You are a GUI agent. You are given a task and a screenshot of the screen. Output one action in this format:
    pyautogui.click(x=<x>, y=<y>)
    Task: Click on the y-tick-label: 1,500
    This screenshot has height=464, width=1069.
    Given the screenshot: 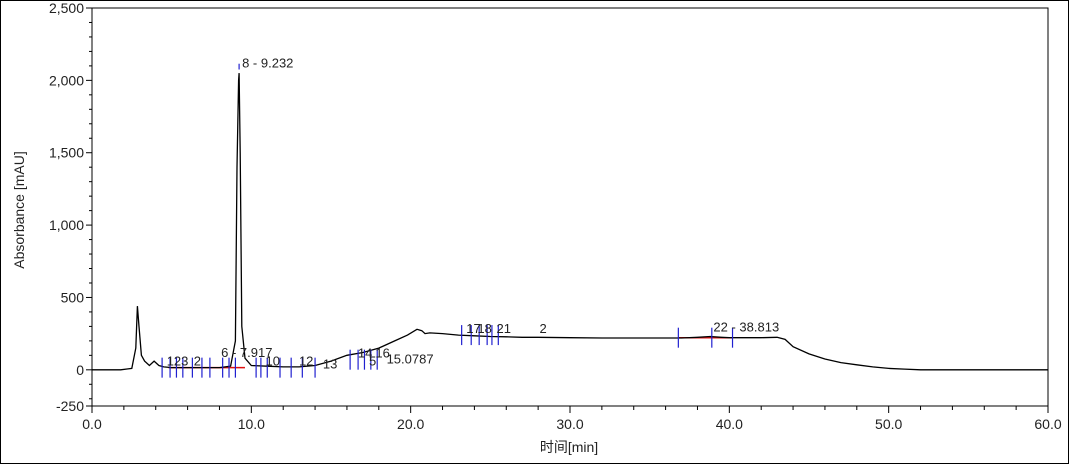 What is the action you would take?
    pyautogui.click(x=66, y=153)
    